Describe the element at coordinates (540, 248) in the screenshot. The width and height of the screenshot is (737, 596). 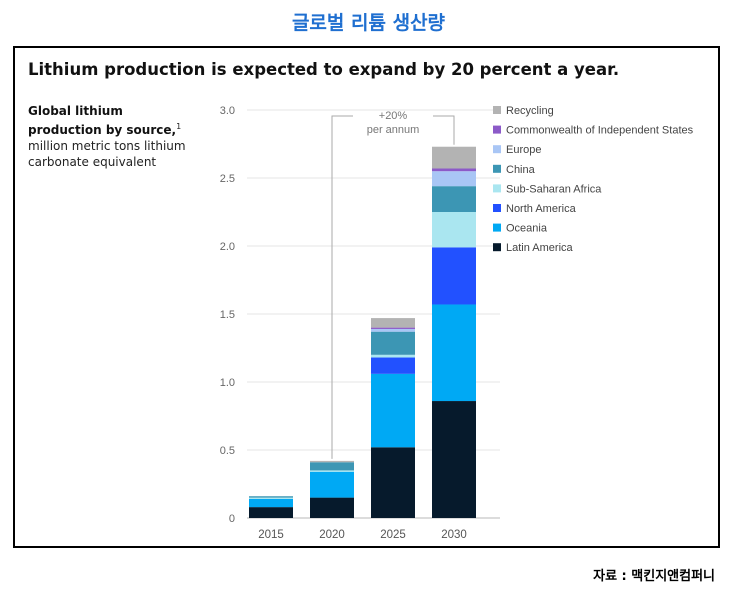
I see `legend-label: Latin America` at that location.